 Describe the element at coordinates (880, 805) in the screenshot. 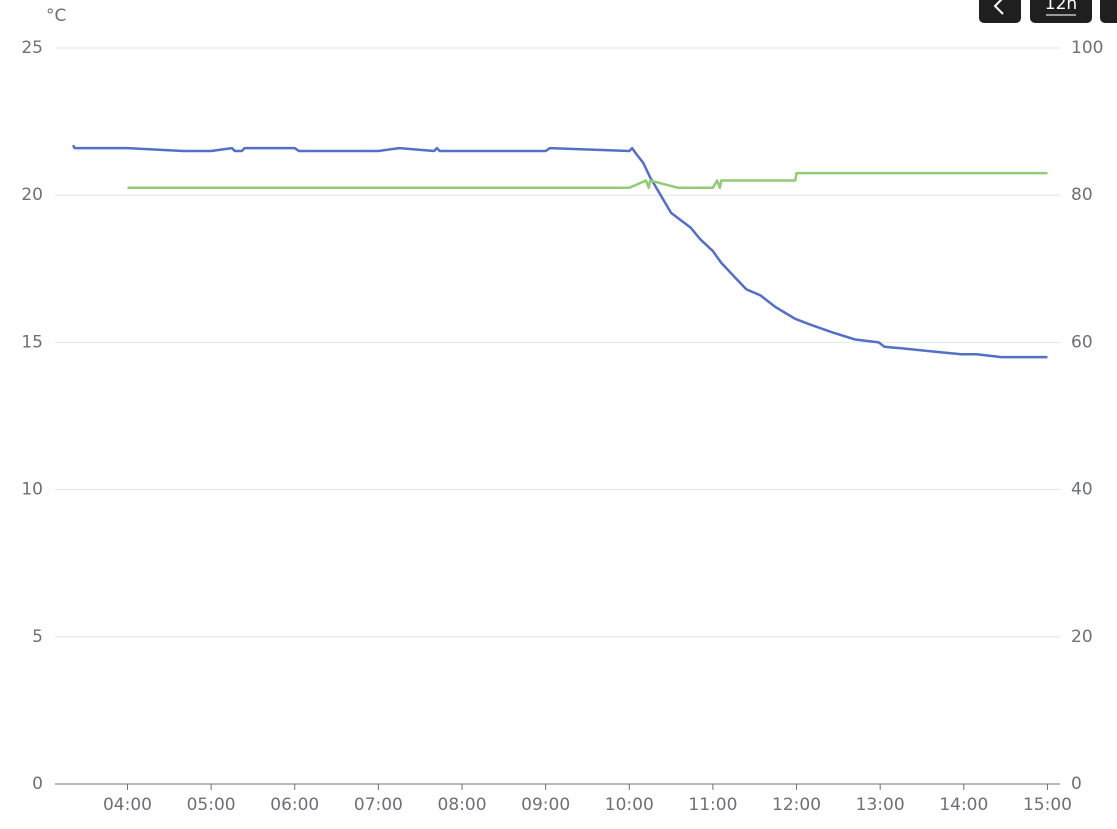

I see `x-tick-label: 13:00` at that location.